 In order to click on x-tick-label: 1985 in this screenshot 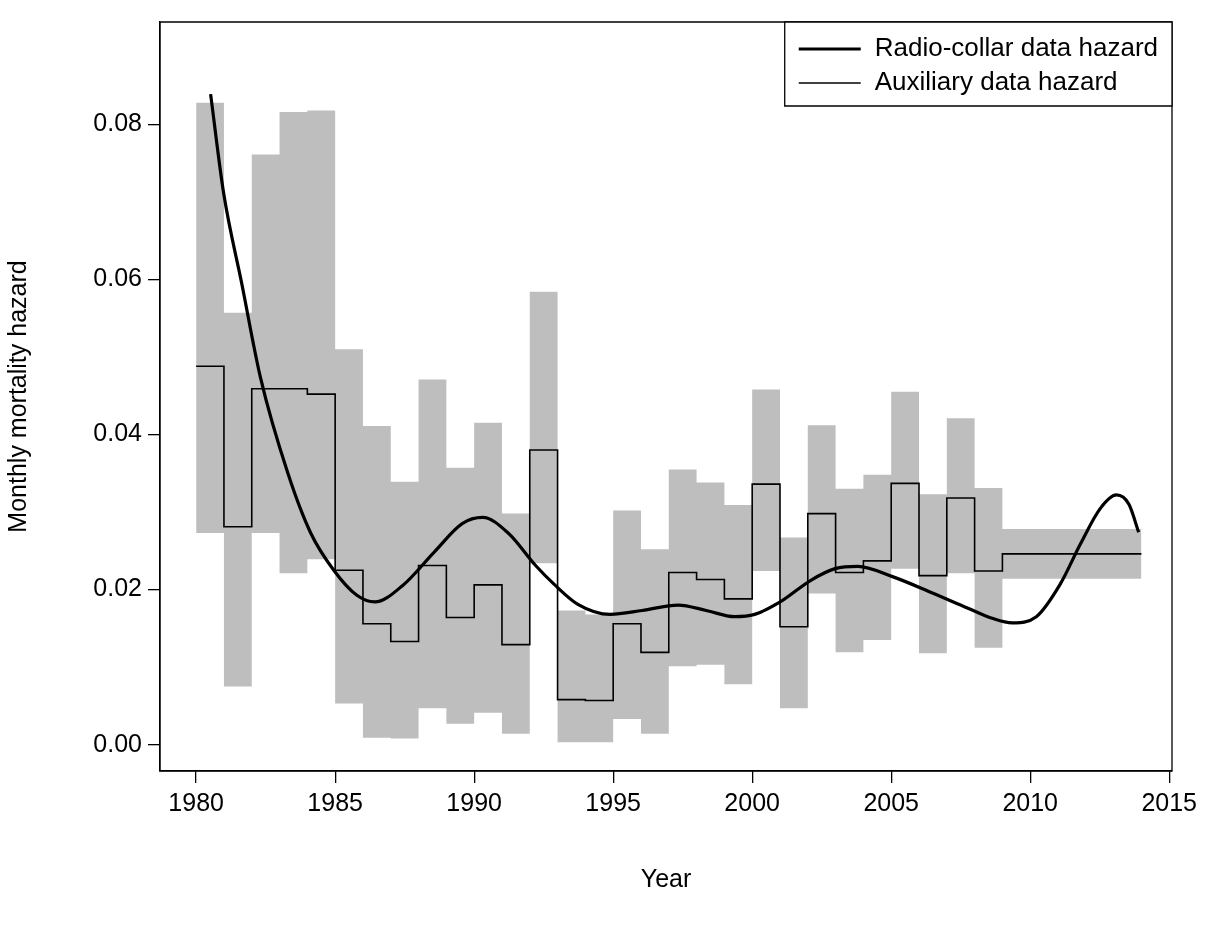, I will do `click(335, 801)`.